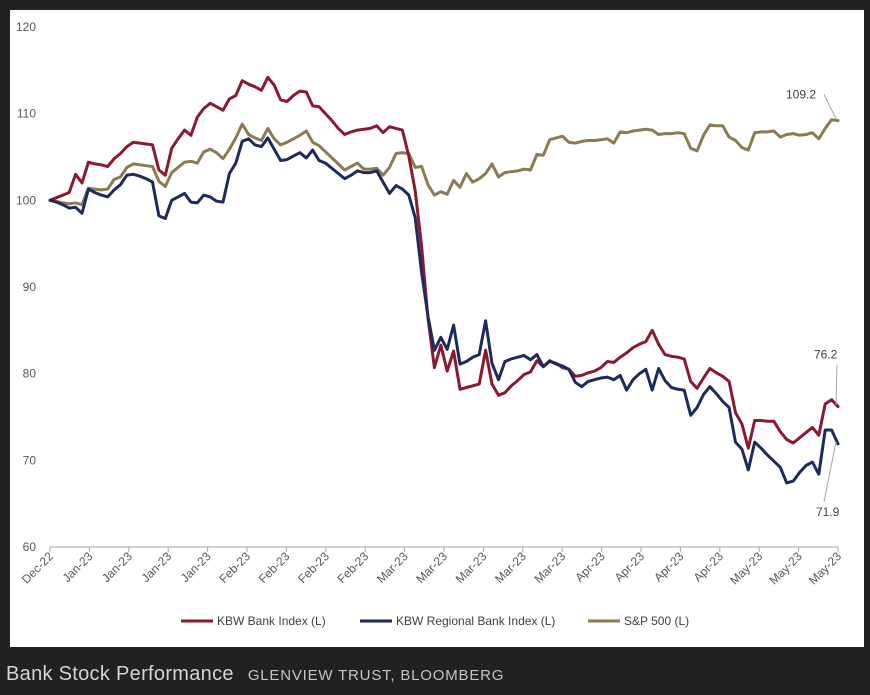 The width and height of the screenshot is (870, 695). What do you see at coordinates (30, 374) in the screenshot?
I see `y-tick-label: 80` at bounding box center [30, 374].